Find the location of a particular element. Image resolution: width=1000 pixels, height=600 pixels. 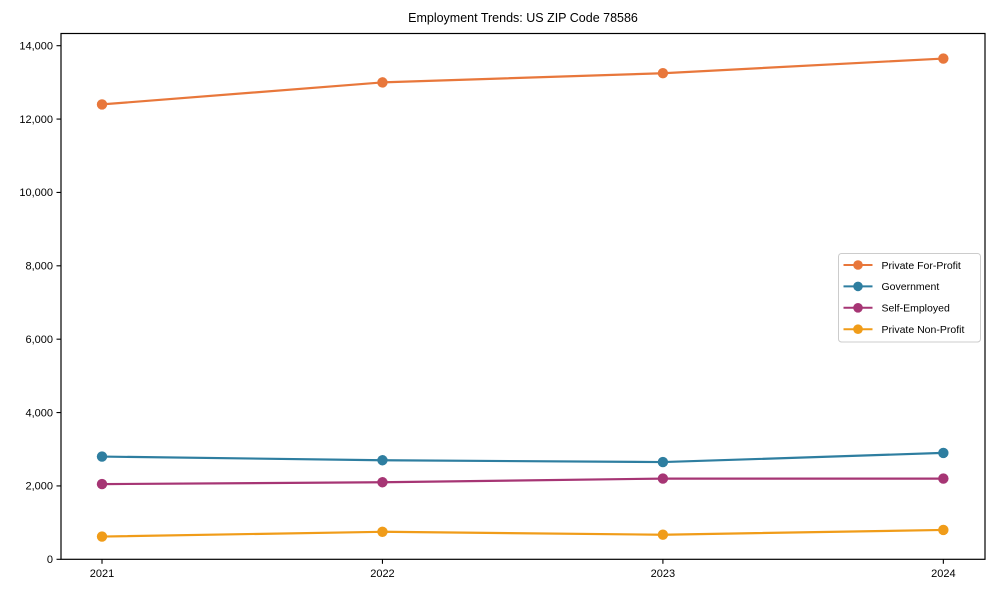

x-axis-tick-label: 2023 is located at coordinates (663, 574).